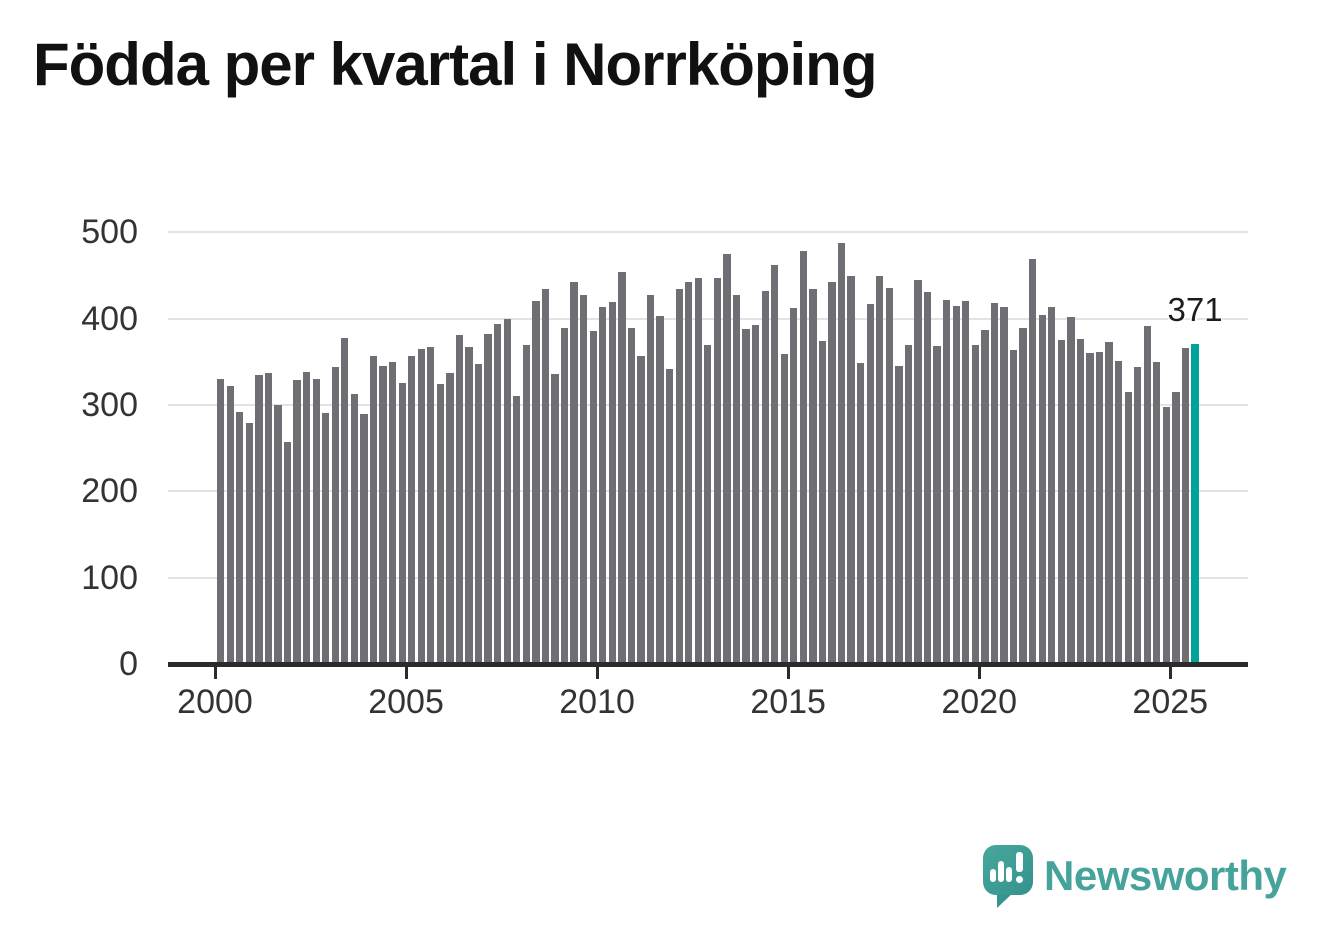  I want to click on bar-2010-Q2, so click(612, 484).